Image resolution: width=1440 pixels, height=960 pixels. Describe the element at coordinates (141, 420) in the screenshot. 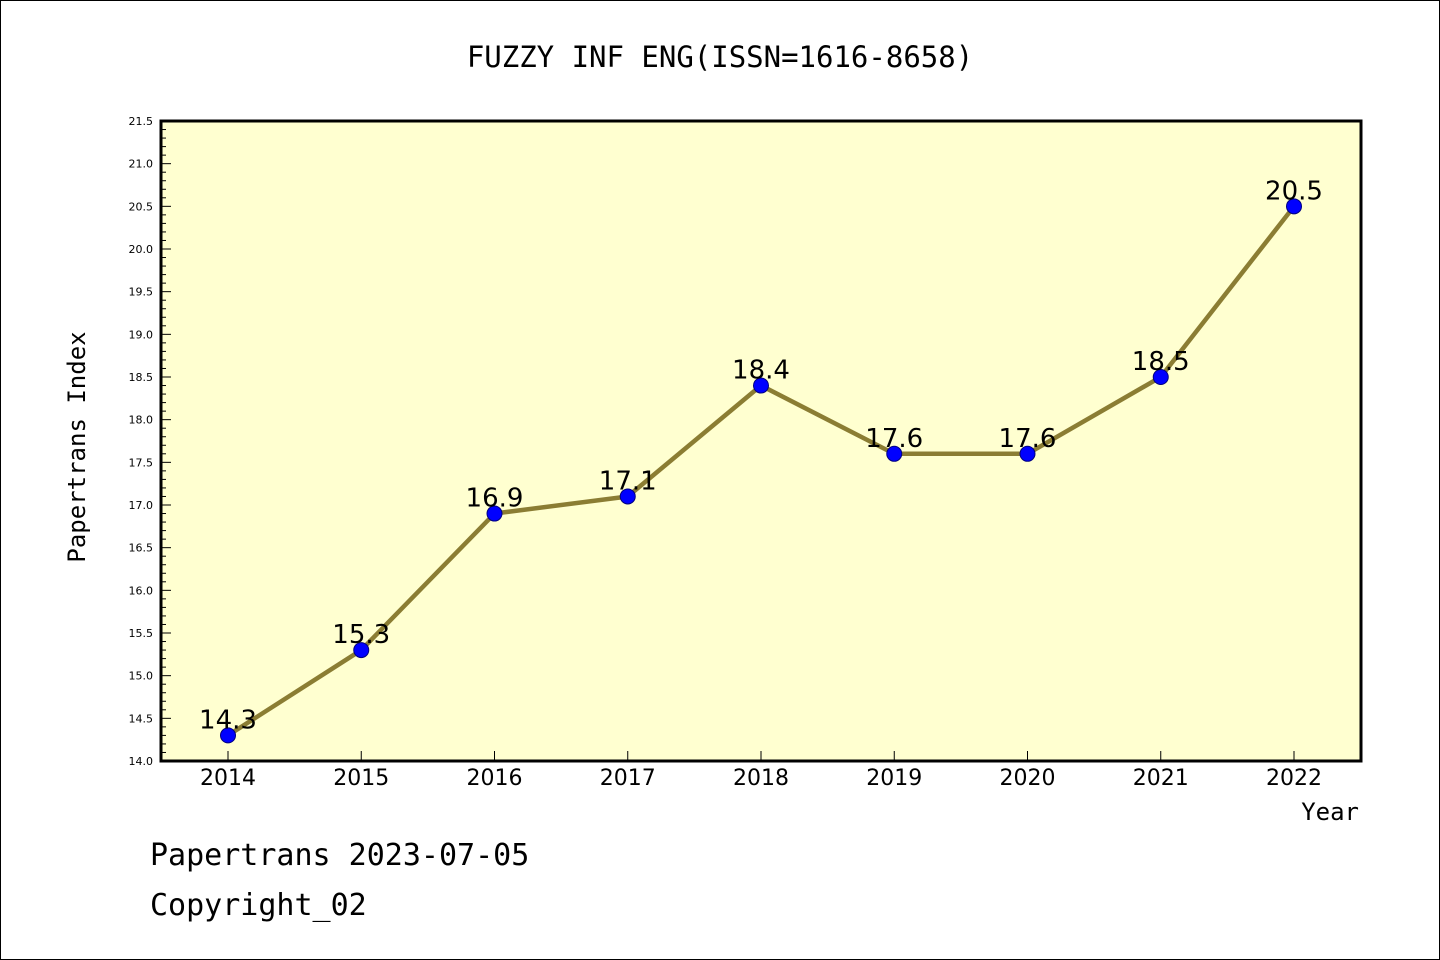

I see `y-tick-label: 18.0` at that location.